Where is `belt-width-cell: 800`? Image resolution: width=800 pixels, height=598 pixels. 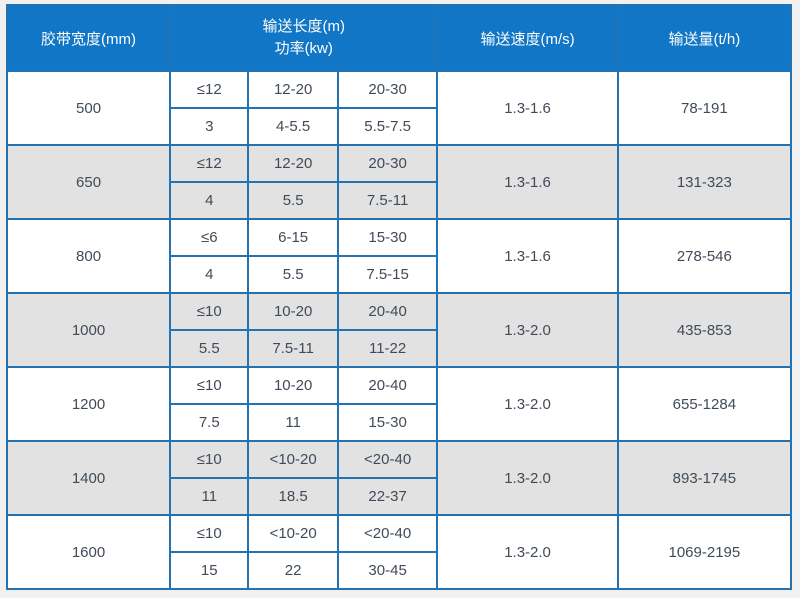 belt-width-cell: 800 is located at coordinates (88, 256).